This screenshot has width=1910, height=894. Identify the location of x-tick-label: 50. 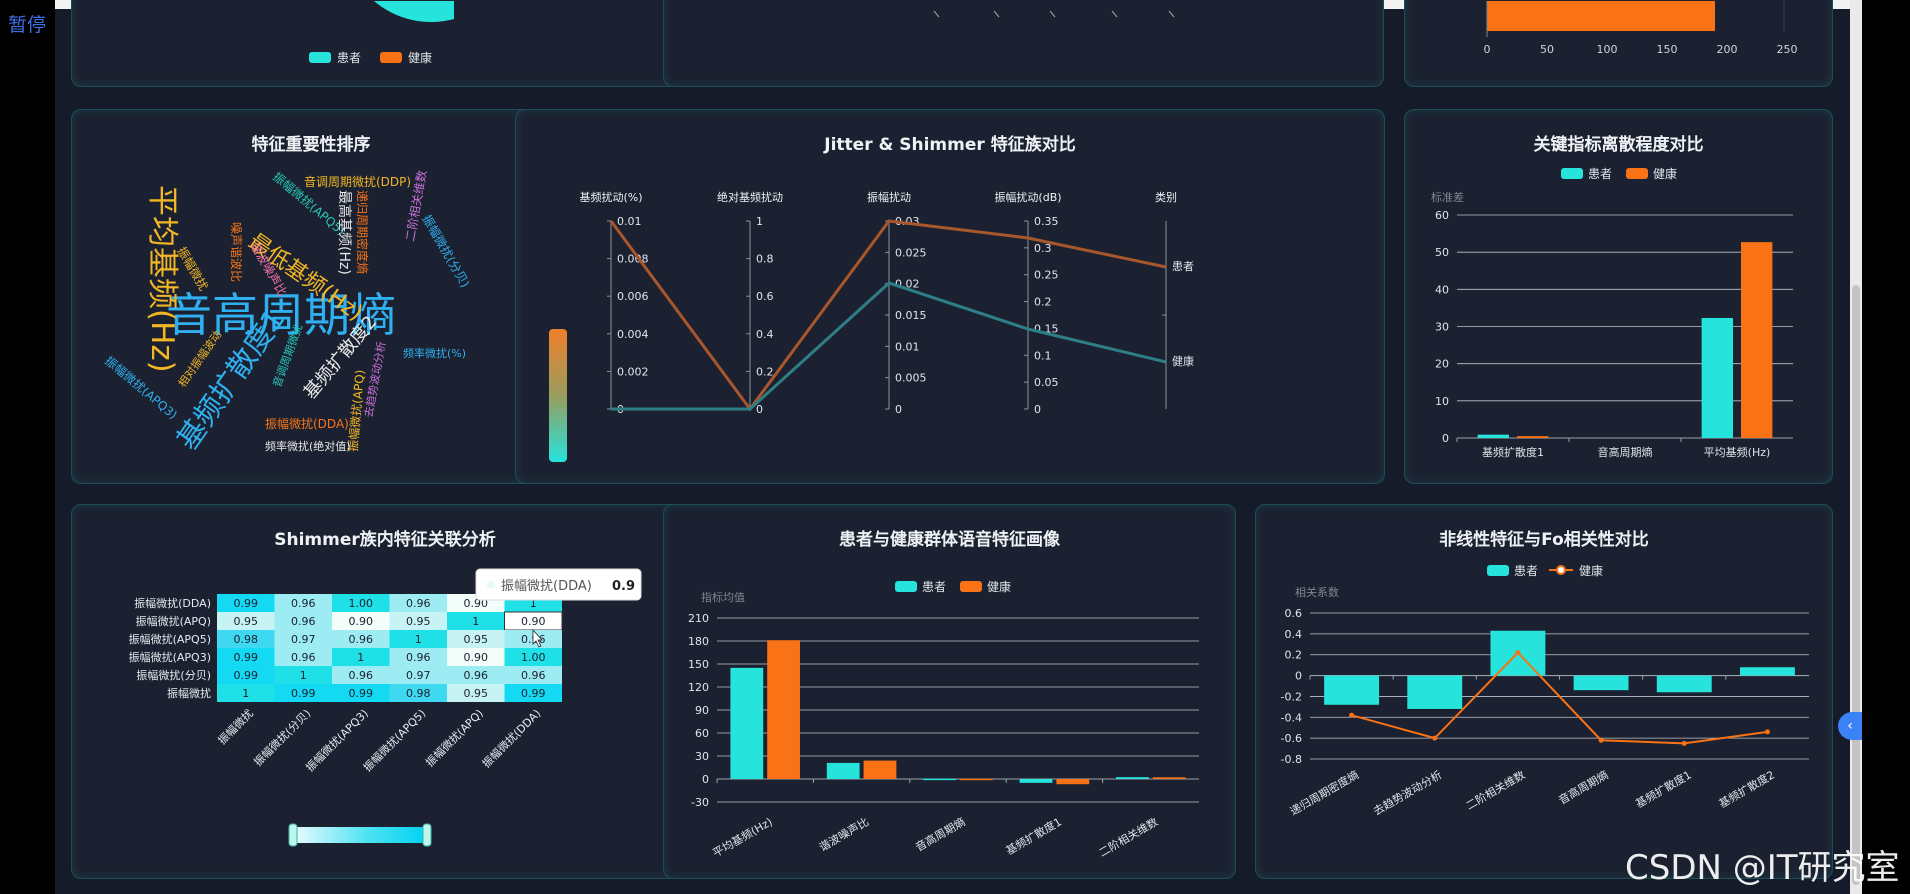
(1547, 49).